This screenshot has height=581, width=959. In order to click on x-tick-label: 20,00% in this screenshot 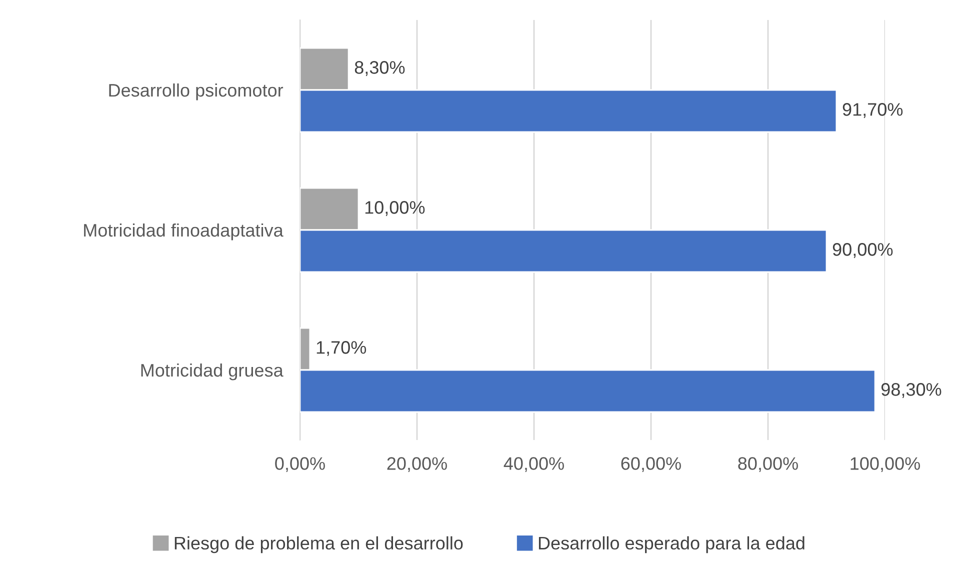, I will do `click(417, 464)`.